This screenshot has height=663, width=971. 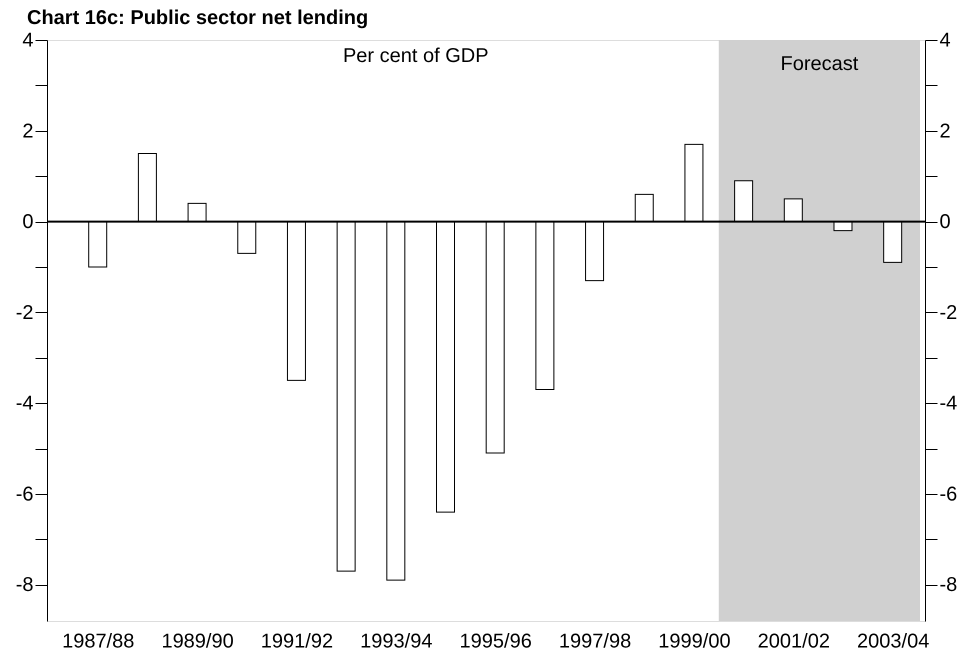 What do you see at coordinates (945, 131) in the screenshot?
I see `y2-tick-label: 2` at bounding box center [945, 131].